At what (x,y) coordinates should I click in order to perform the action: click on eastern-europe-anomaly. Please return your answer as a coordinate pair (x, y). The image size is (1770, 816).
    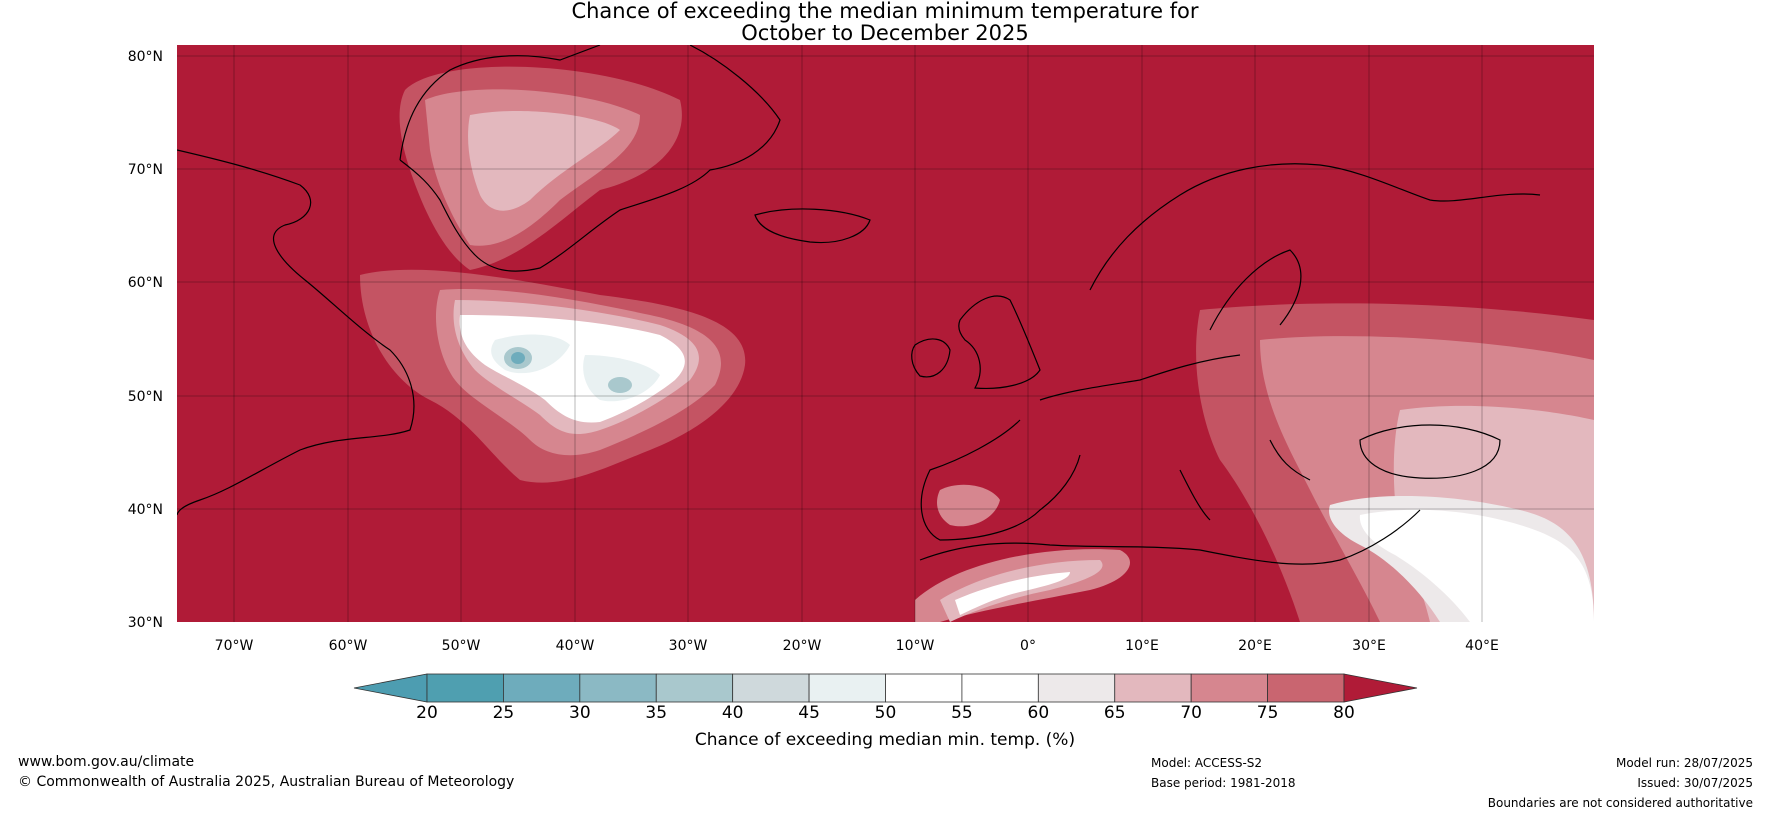
    Looking at the image, I should click on (1395, 462).